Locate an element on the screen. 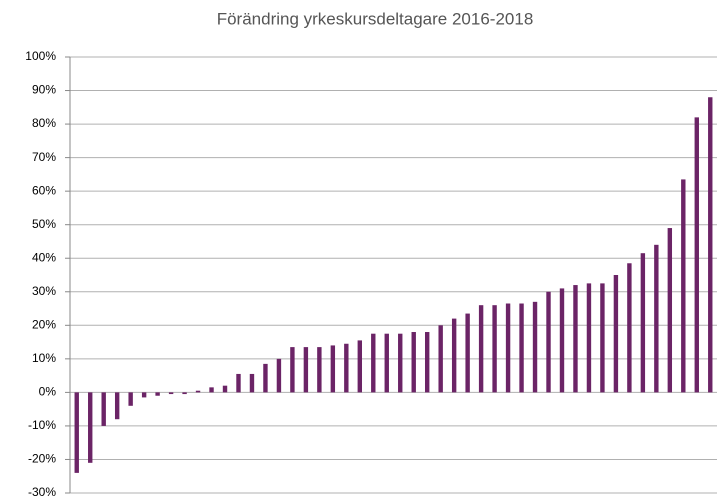 The image size is (717, 500). y-tick-label: 20% is located at coordinates (44, 324).